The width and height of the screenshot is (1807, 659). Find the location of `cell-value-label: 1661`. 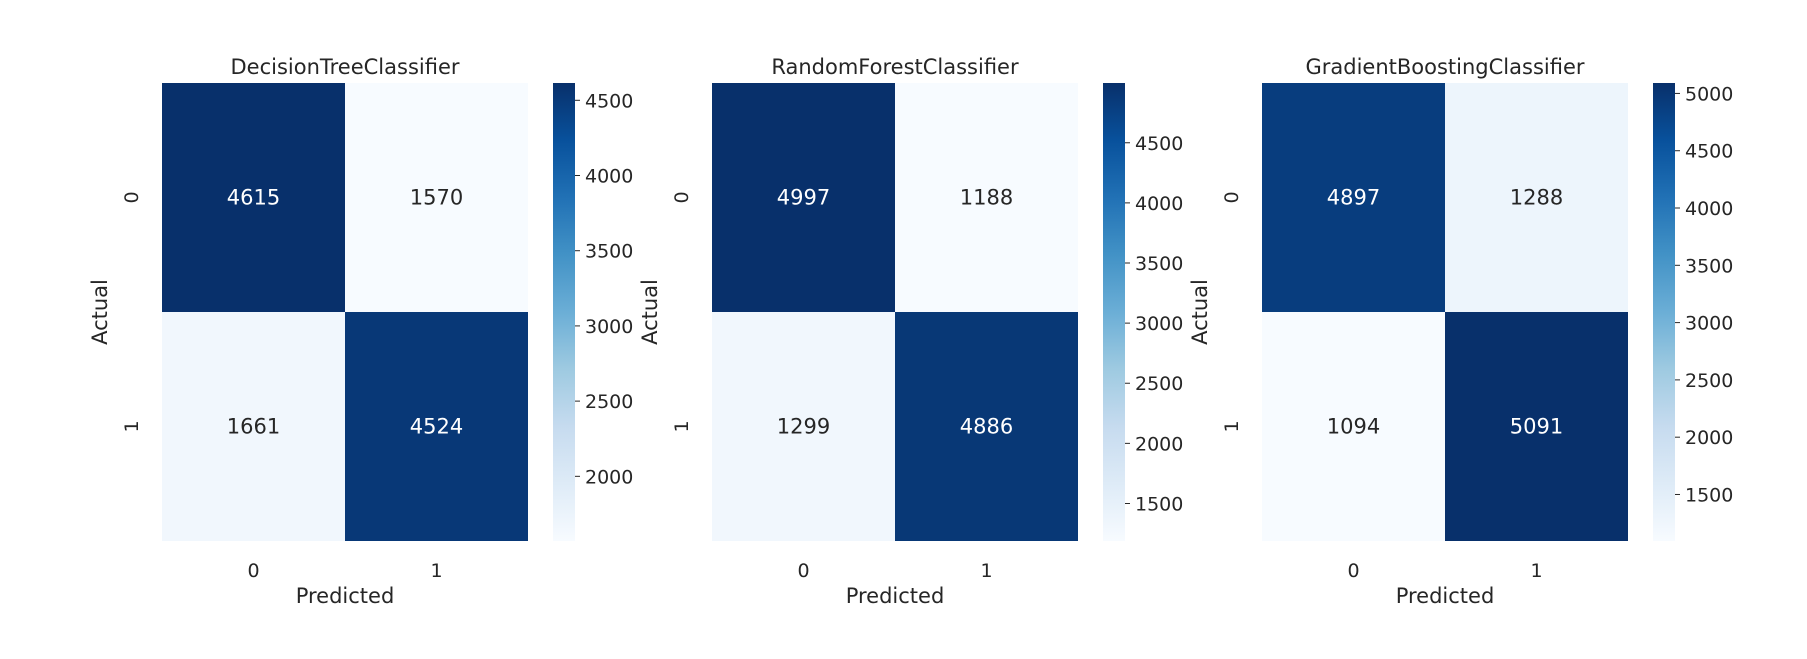

cell-value-label: 1661 is located at coordinates (253, 427).